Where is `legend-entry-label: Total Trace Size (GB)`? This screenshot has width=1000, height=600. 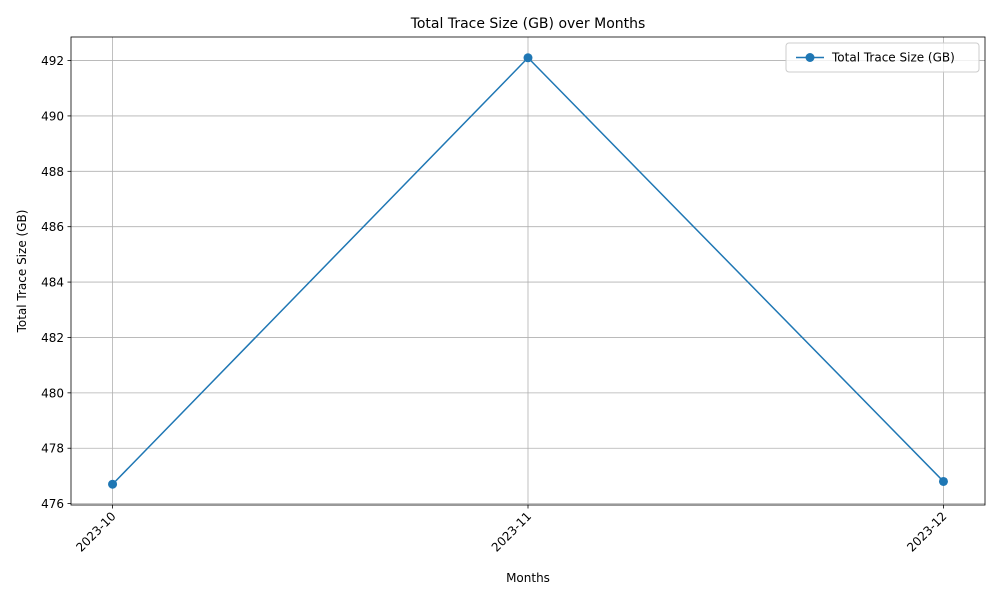 legend-entry-label: Total Trace Size (GB) is located at coordinates (893, 58).